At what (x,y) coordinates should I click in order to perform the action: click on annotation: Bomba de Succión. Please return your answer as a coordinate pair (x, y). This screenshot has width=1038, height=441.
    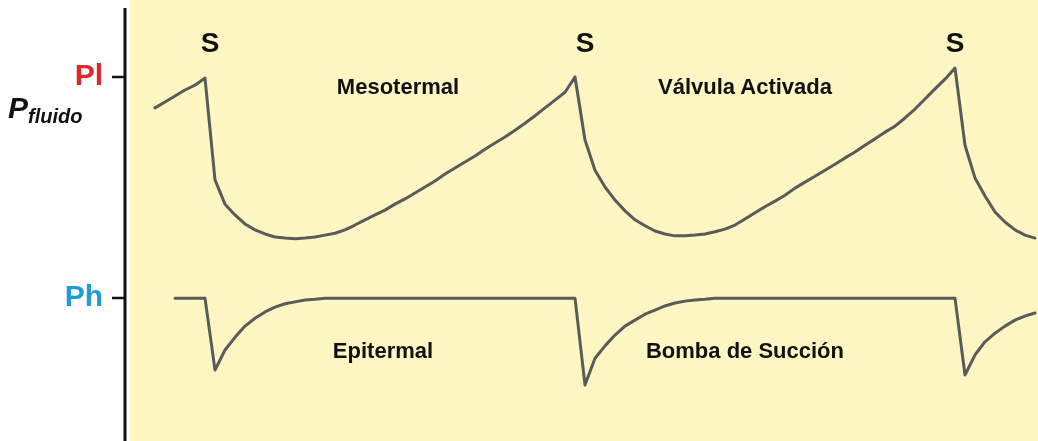
    Looking at the image, I should click on (745, 350).